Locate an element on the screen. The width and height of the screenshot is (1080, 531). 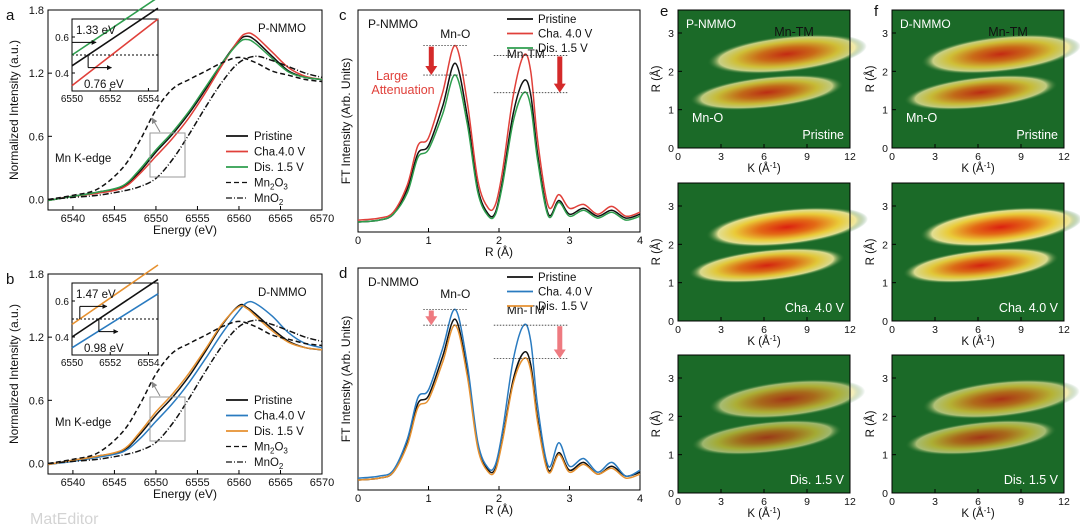
legend-label-a-3: Mn2O3 is located at coordinates (271, 185).